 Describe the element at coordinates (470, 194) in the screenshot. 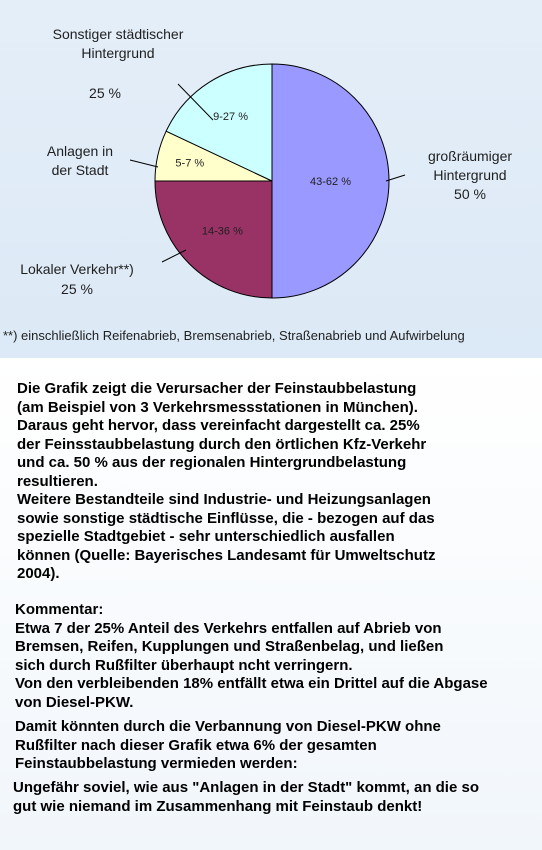

I see `regional-background-pct: 50 %` at that location.